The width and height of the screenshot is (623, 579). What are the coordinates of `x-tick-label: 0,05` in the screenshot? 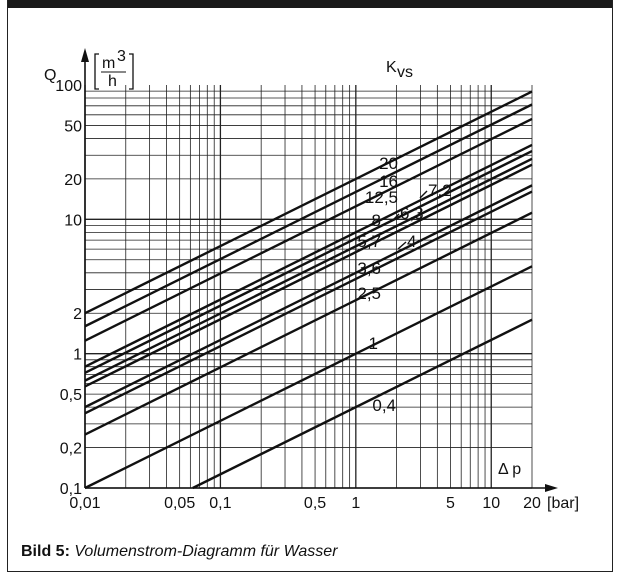 It's located at (179, 503).